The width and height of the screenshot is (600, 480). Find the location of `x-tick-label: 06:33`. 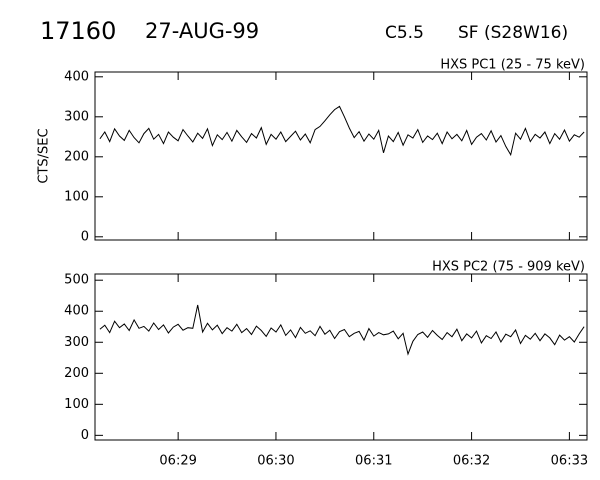

x-tick-label: 06:33 is located at coordinates (569, 461).